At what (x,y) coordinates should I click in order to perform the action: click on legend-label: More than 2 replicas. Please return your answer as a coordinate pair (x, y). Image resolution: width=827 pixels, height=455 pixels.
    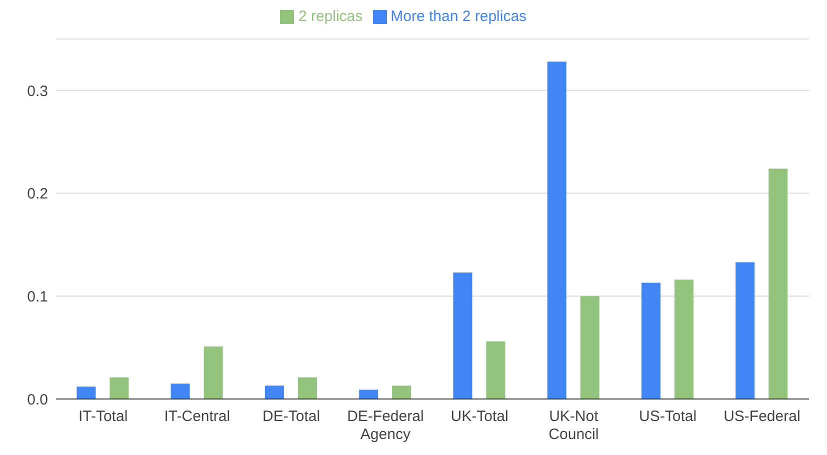
    Looking at the image, I should click on (458, 16).